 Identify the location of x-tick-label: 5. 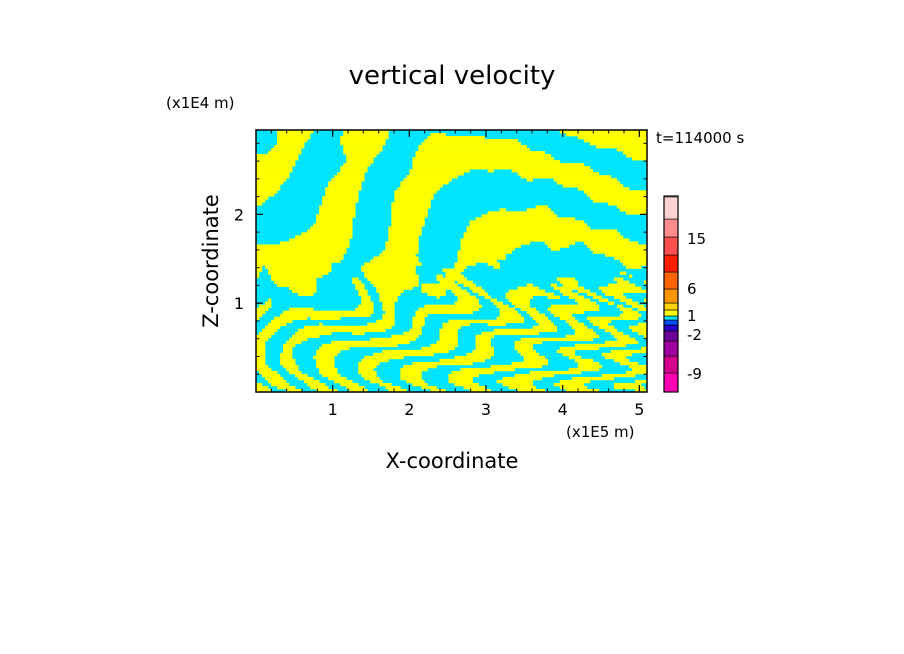
(639, 409).